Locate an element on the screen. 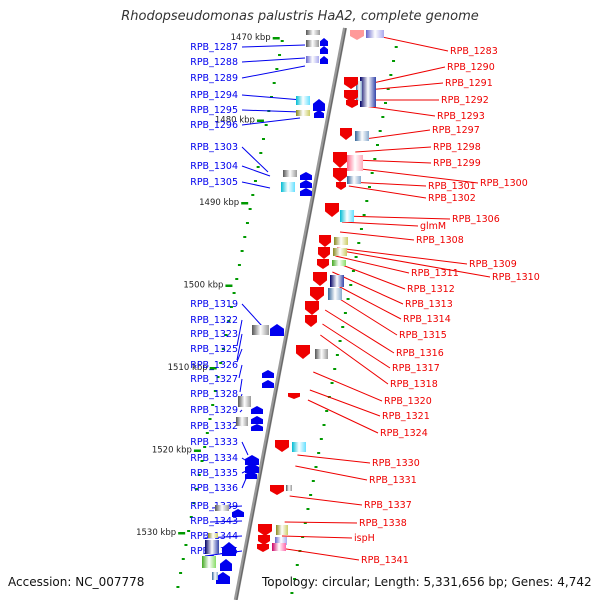  right-gene-label: RPB_1308 is located at coordinates (440, 240).